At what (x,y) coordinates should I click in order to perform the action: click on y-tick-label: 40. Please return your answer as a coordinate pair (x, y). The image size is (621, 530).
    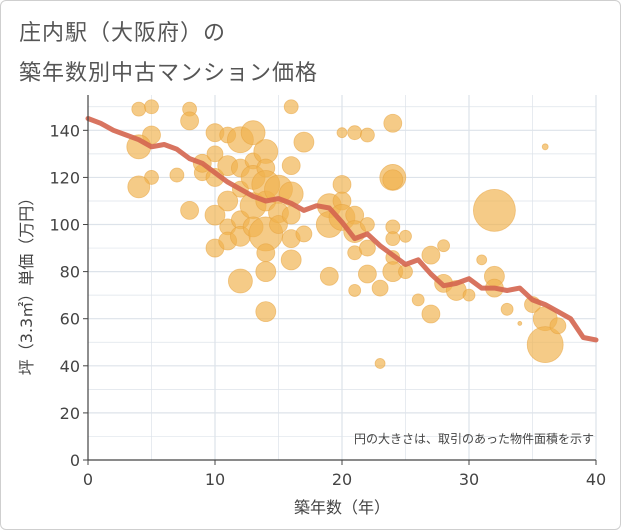
    Looking at the image, I should click on (70, 366).